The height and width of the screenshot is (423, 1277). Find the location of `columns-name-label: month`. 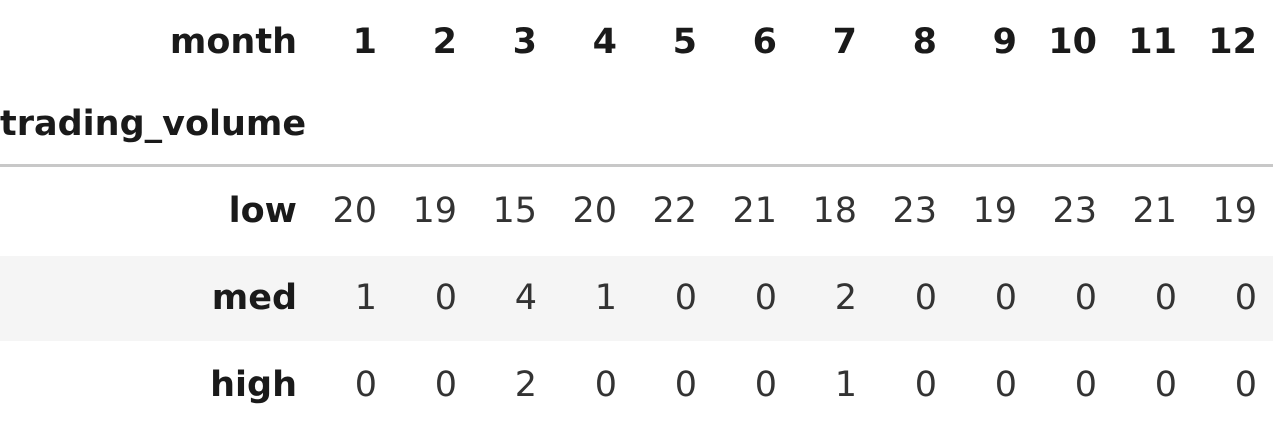

columns-name-label: month is located at coordinates (233, 41).